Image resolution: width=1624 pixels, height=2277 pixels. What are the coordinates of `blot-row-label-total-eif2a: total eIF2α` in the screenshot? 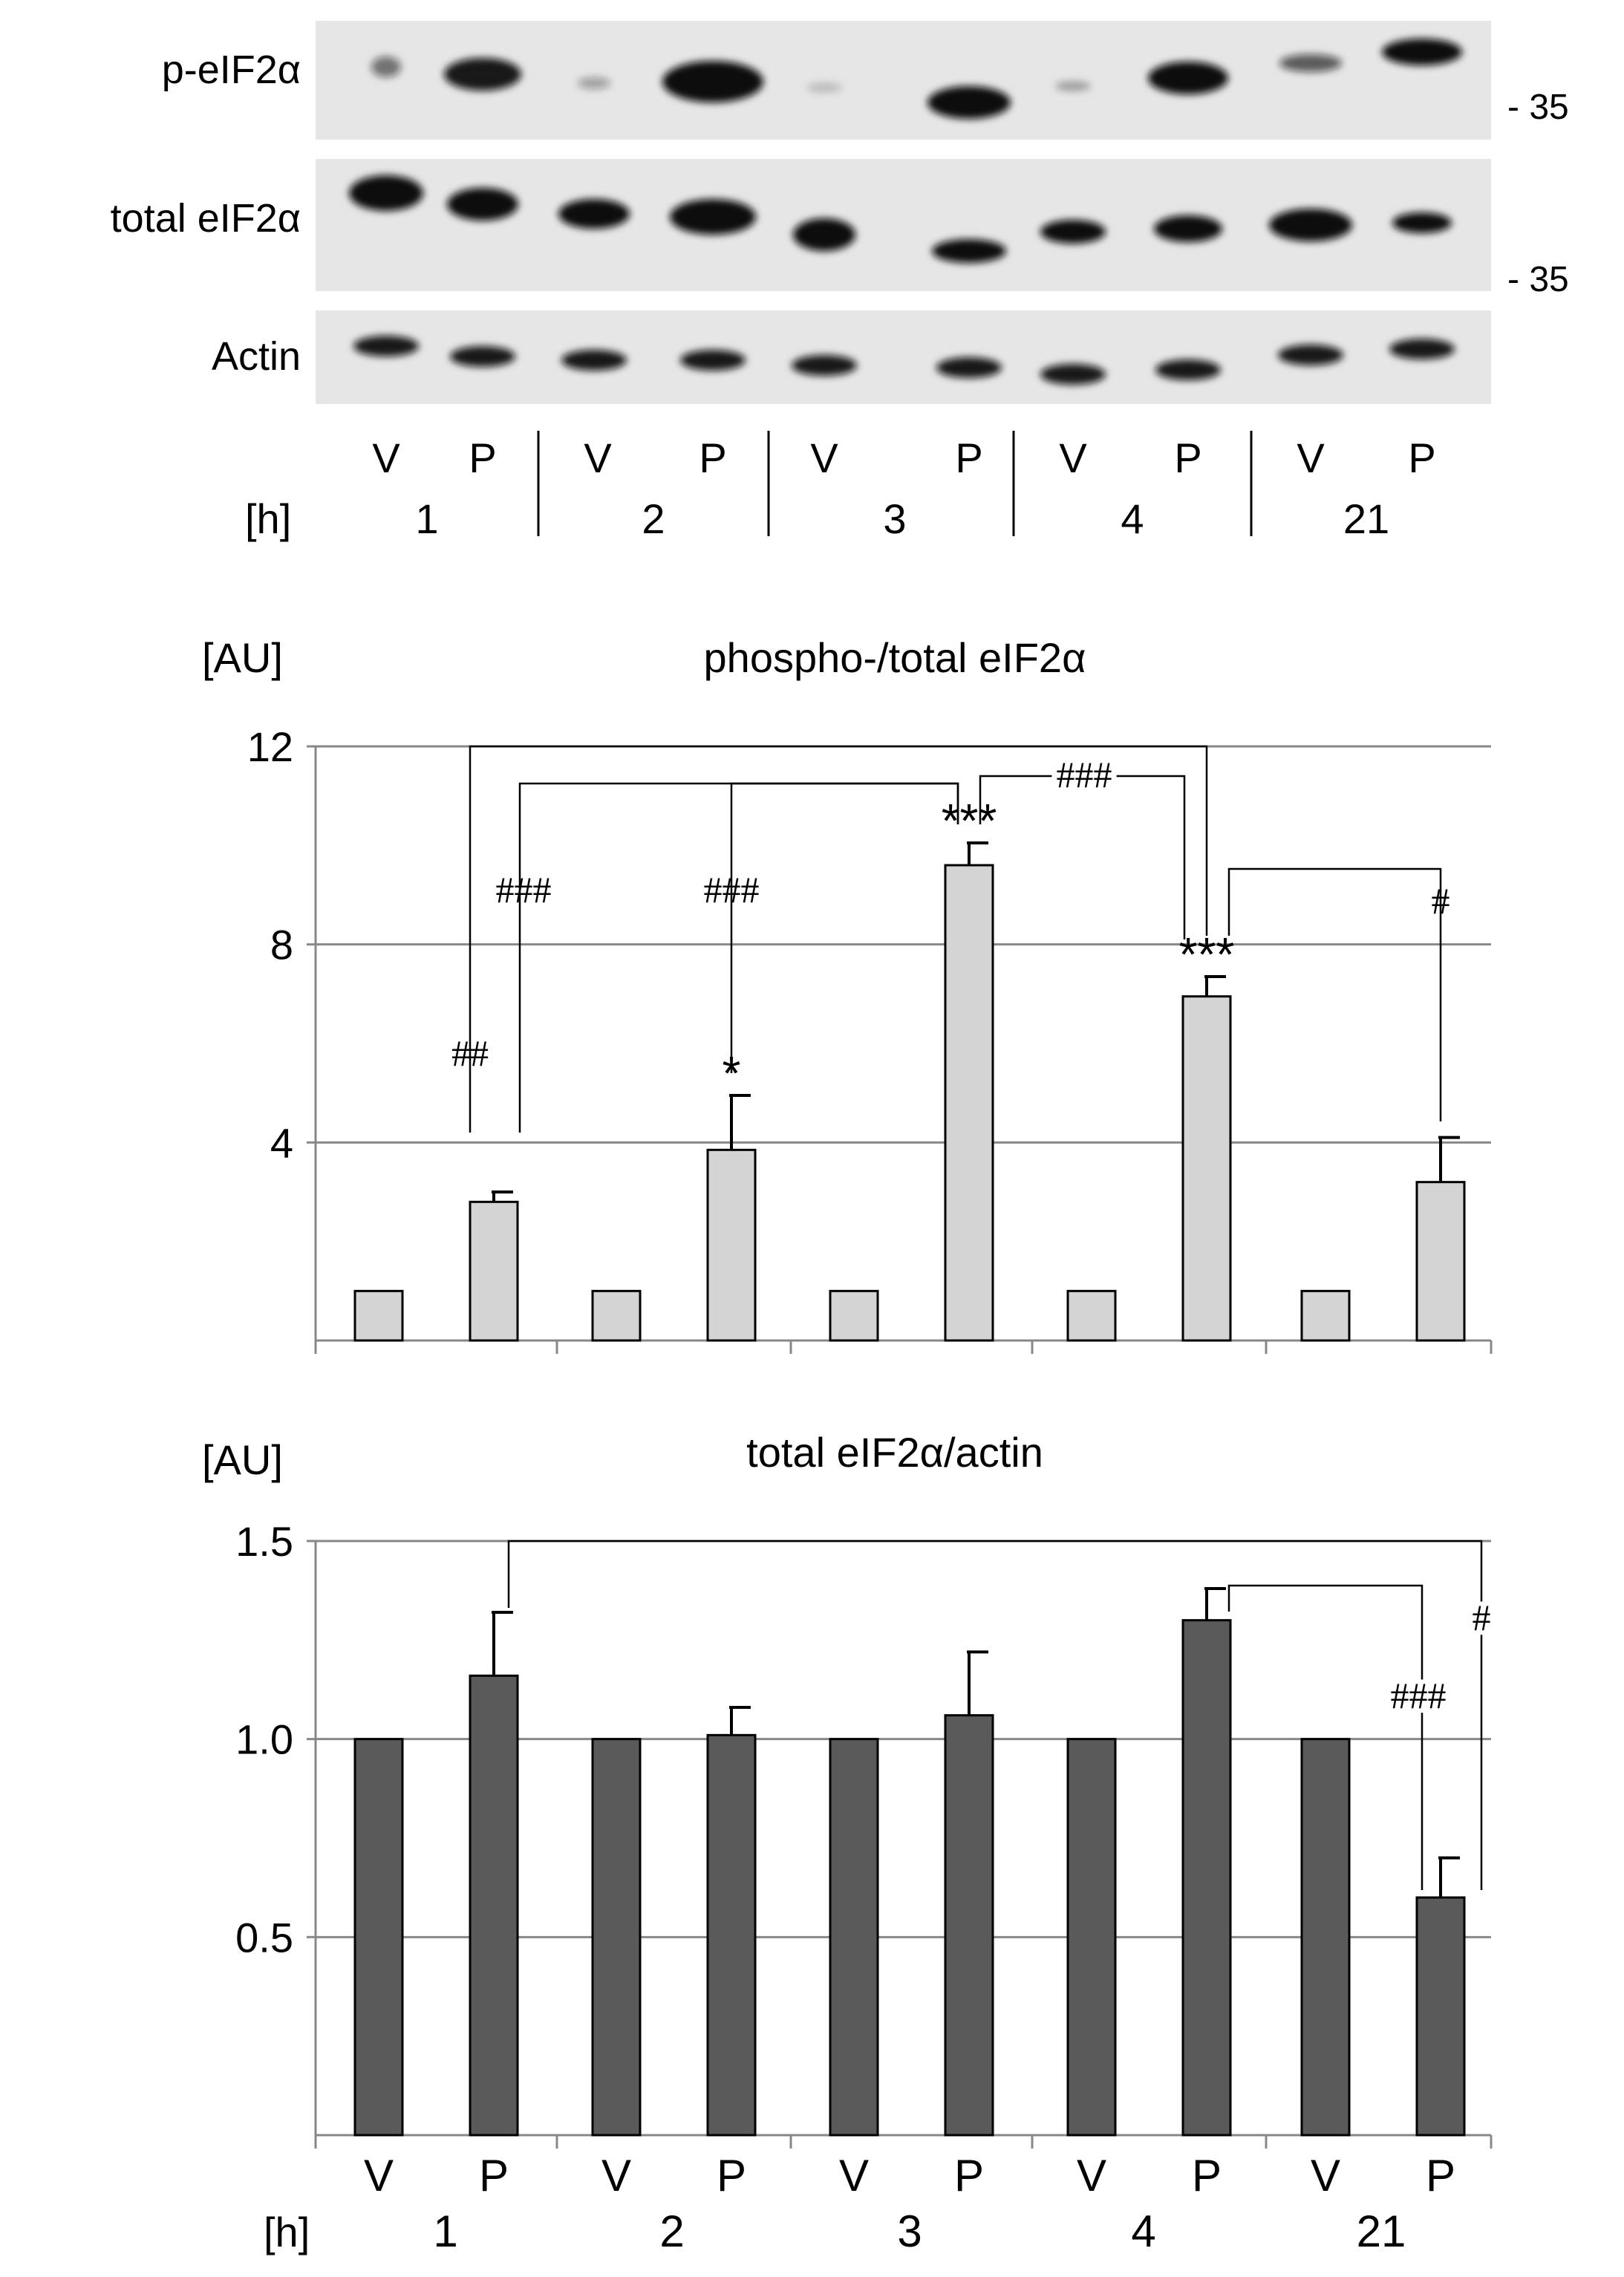 It's located at (206, 218).